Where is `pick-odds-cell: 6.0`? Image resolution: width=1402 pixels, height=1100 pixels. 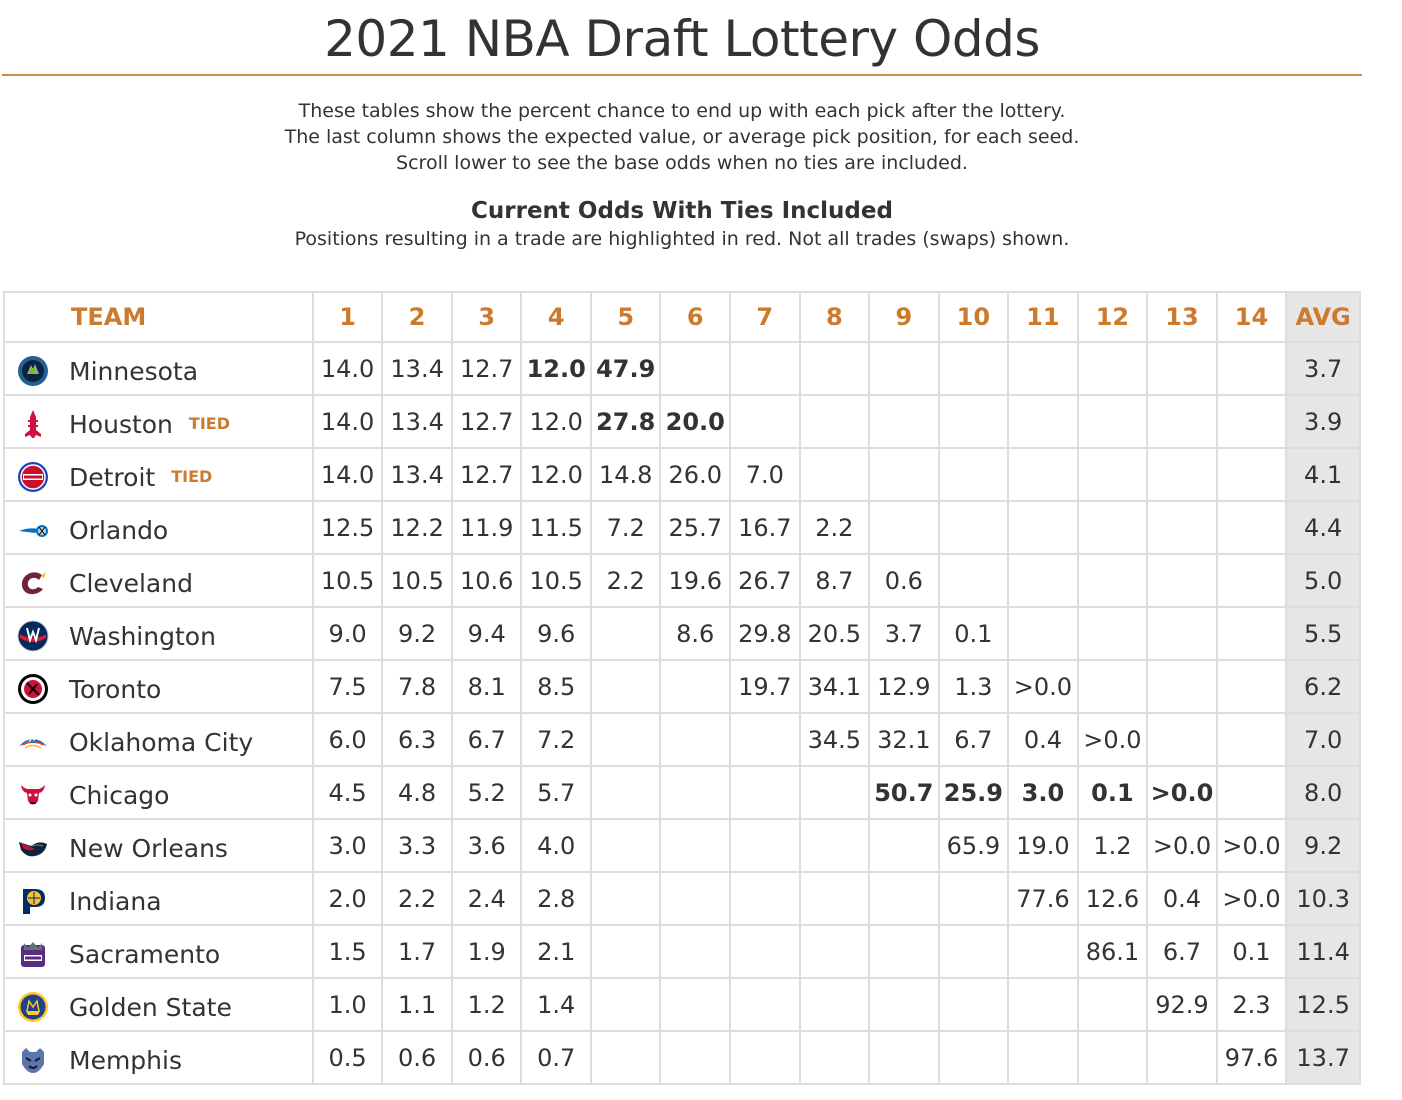 pick-odds-cell: 6.0 is located at coordinates (347, 739).